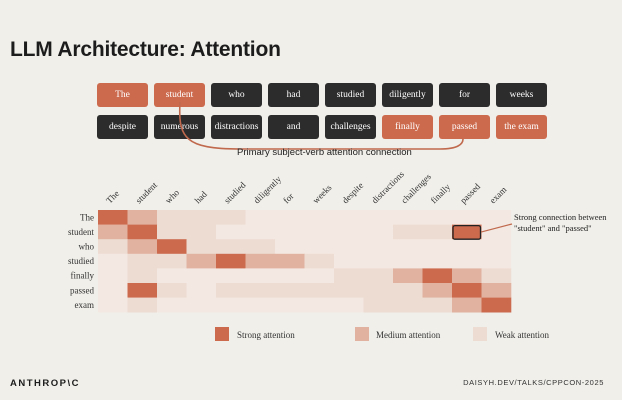  I want to click on heatmap-cell-who-diligently, so click(260, 247).